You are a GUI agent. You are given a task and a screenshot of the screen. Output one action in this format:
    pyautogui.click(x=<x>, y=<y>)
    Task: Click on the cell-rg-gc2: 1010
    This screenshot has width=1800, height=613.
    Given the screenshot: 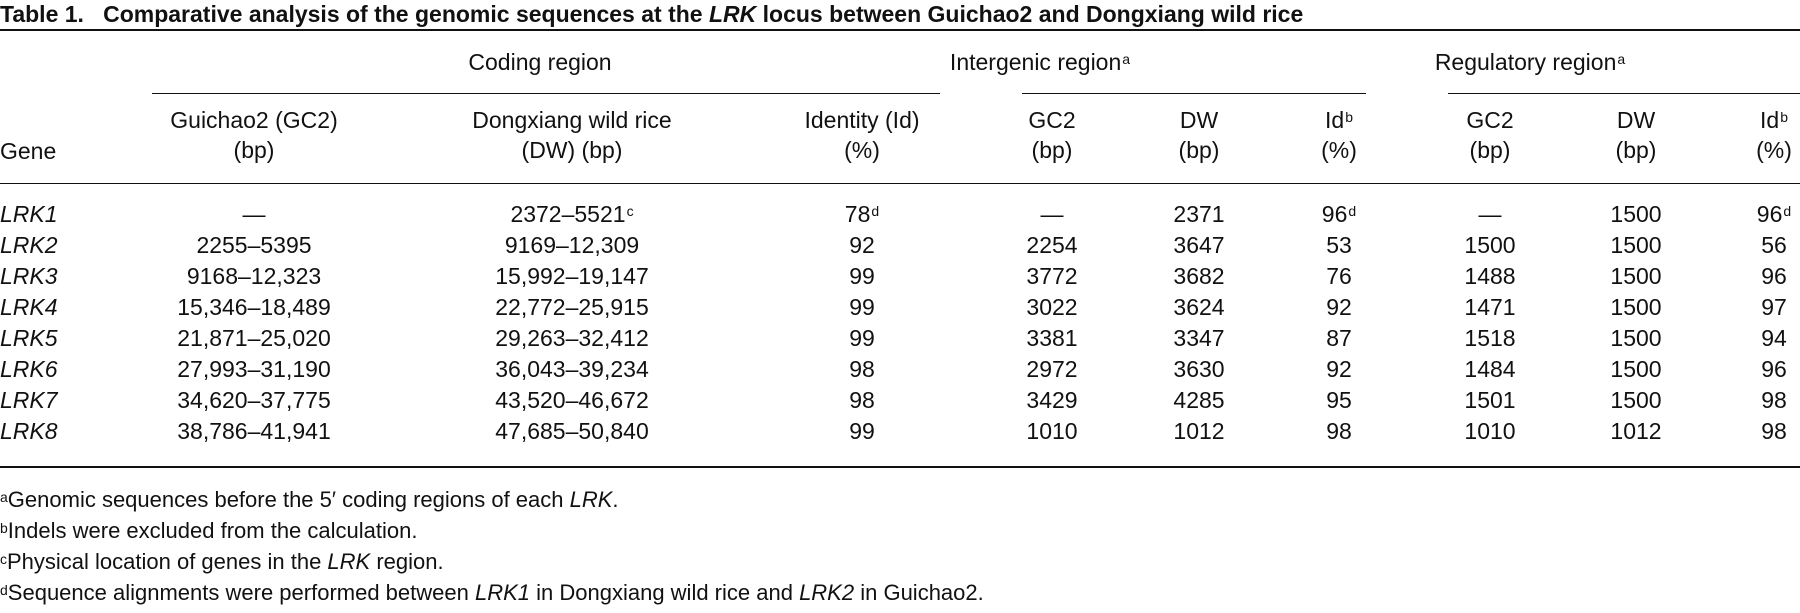 What is the action you would take?
    pyautogui.click(x=1489, y=431)
    